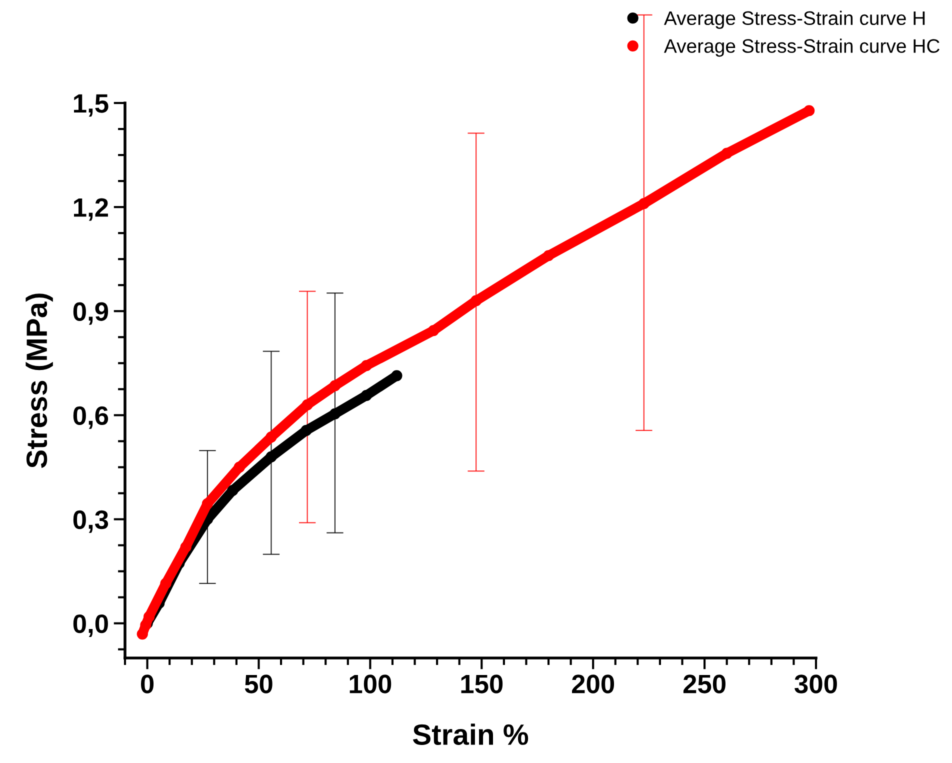  I want to click on x-tick-label: 300, so click(815, 684).